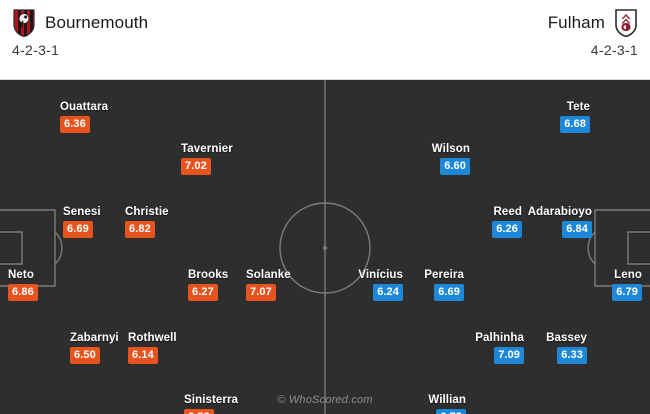  I want to click on player-reed: Reed 6.26, so click(507, 221).